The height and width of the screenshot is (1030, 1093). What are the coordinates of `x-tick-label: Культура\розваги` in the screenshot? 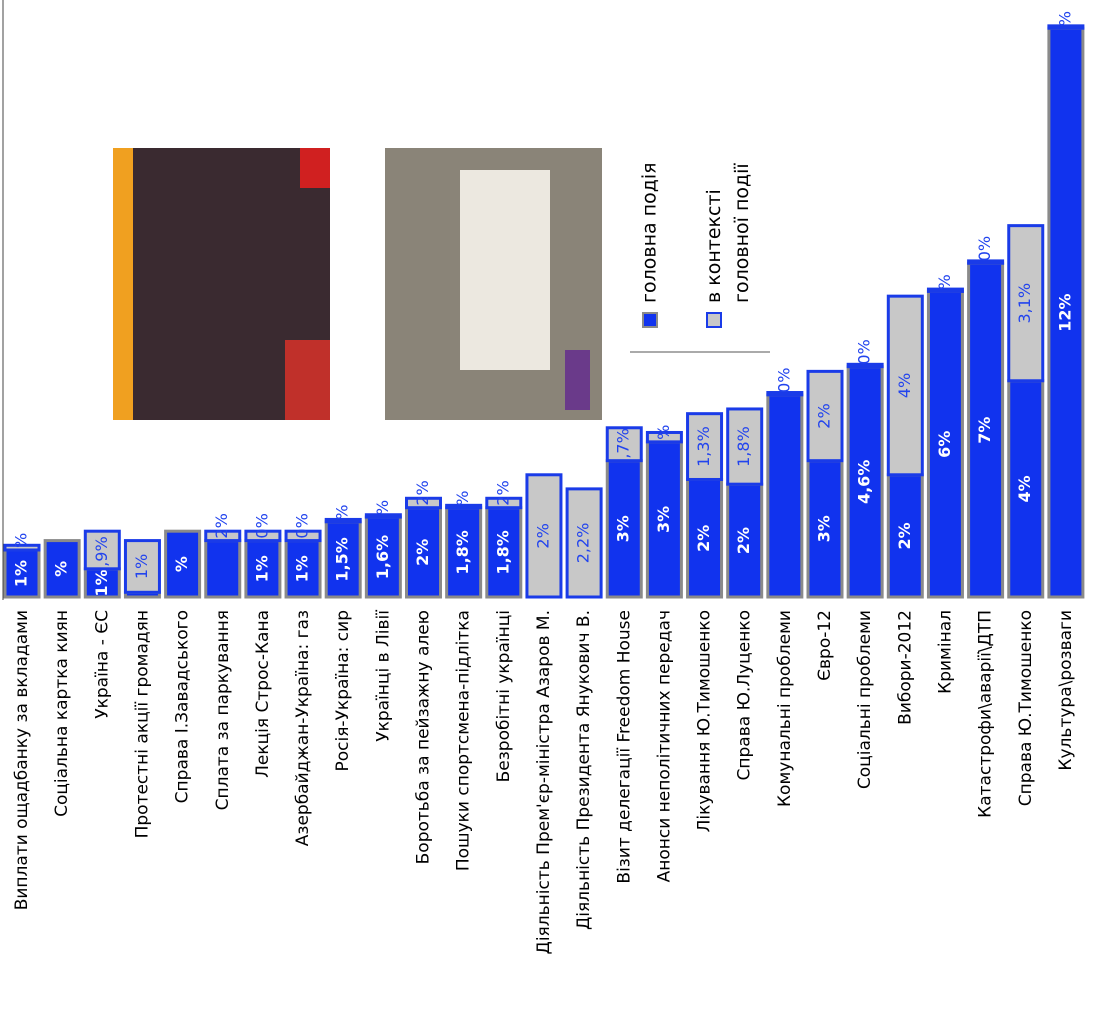 It's located at (1066, 690).